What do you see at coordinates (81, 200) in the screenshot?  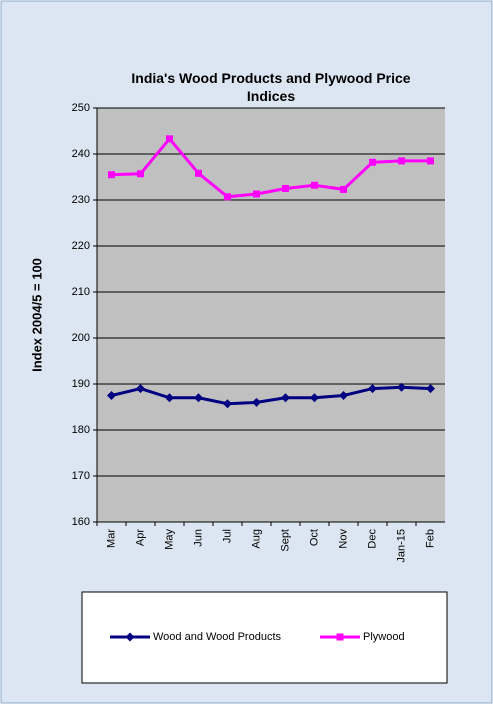 I see `y-tick-label: 230` at bounding box center [81, 200].